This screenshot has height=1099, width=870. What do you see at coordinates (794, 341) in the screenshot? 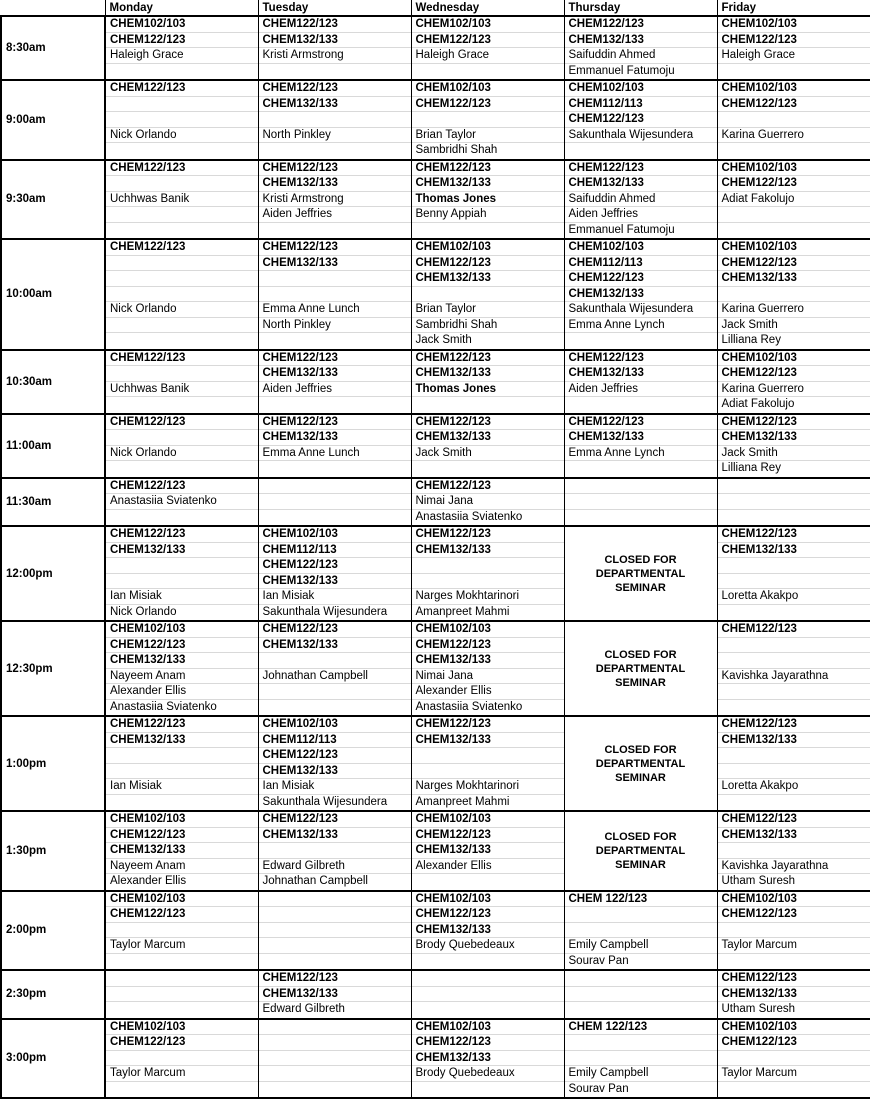
I see `person-name: Lilliana Rey` at bounding box center [794, 341].